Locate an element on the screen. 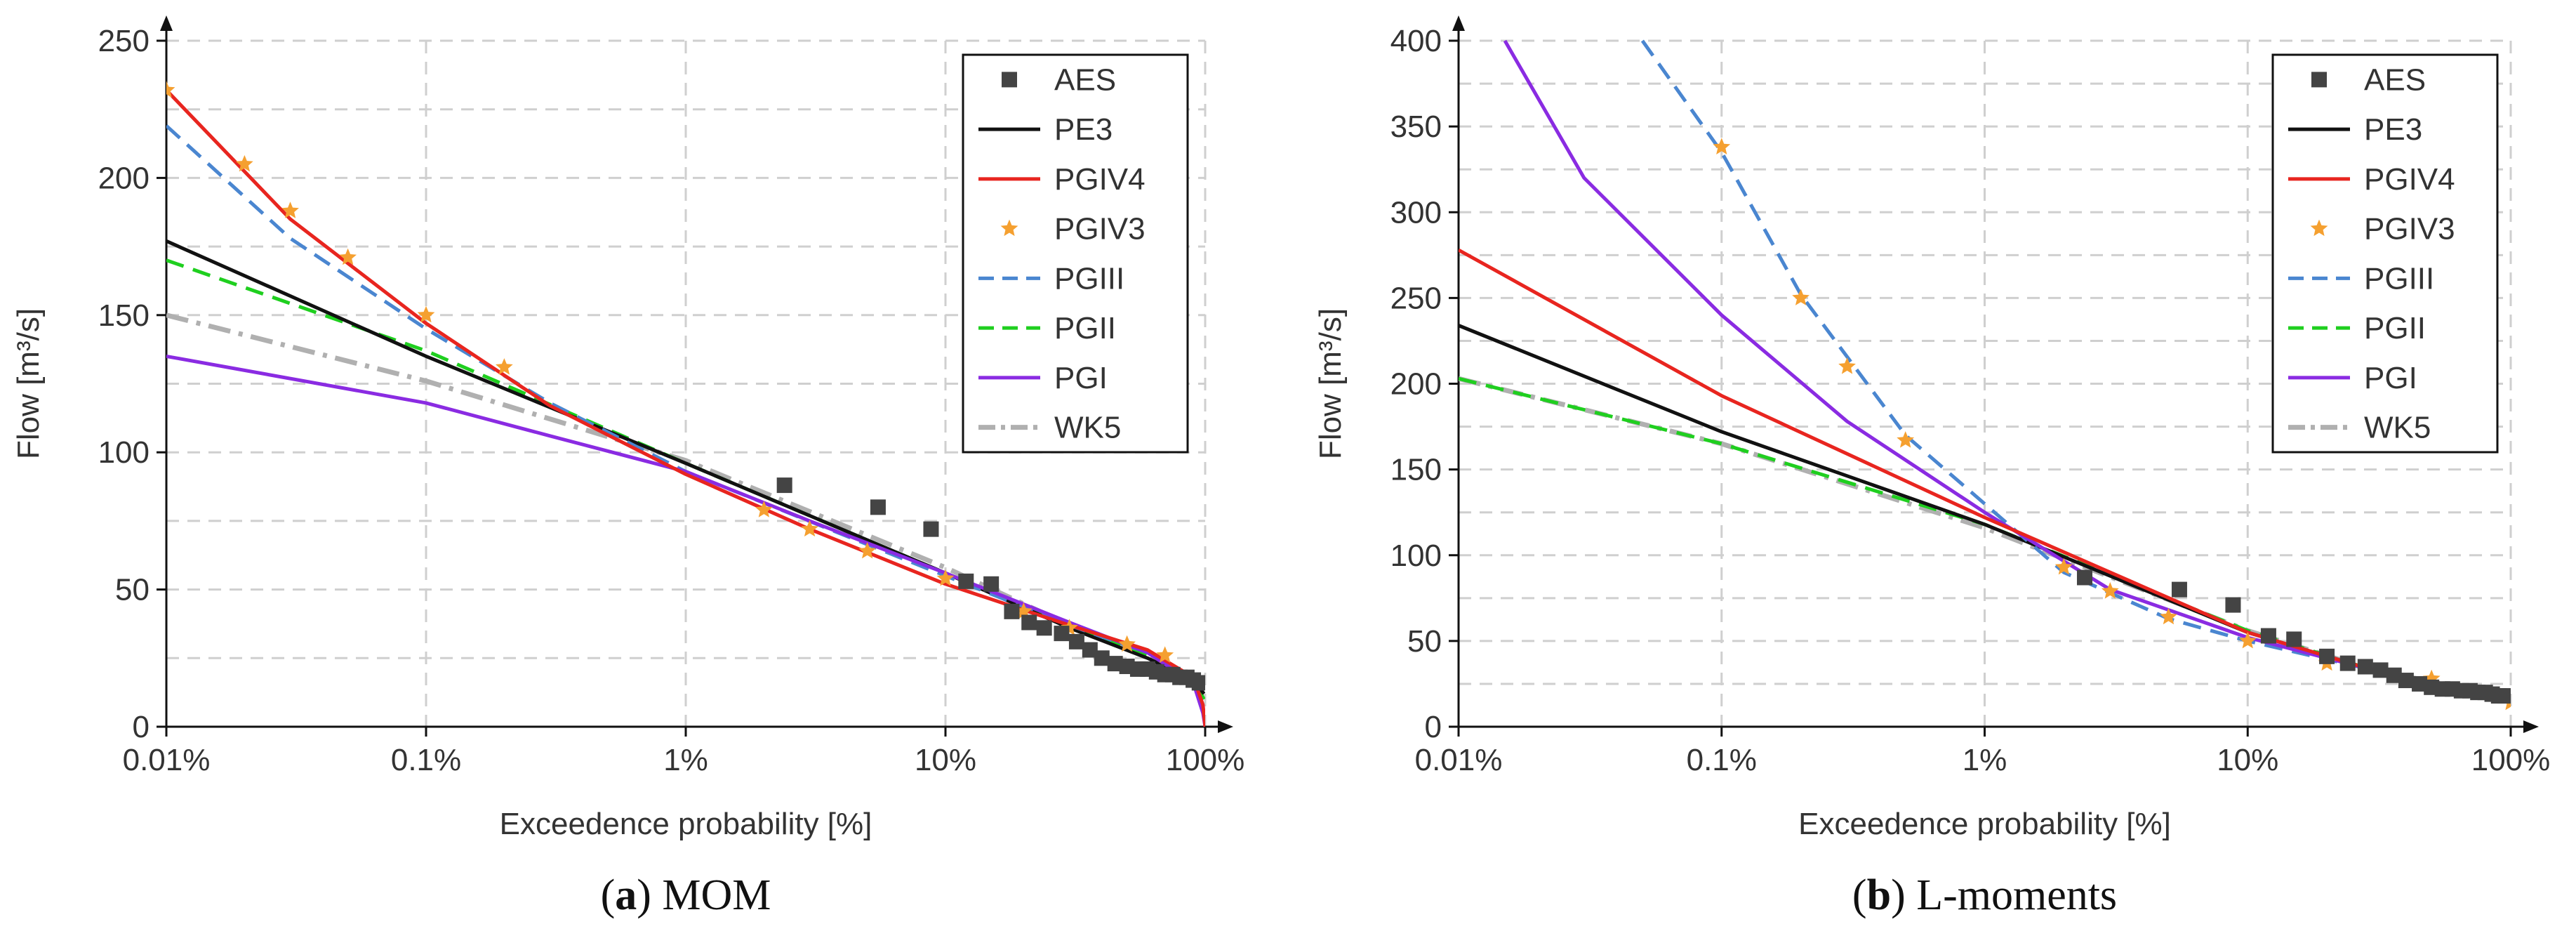  legend-label: WK5 is located at coordinates (1088, 428).